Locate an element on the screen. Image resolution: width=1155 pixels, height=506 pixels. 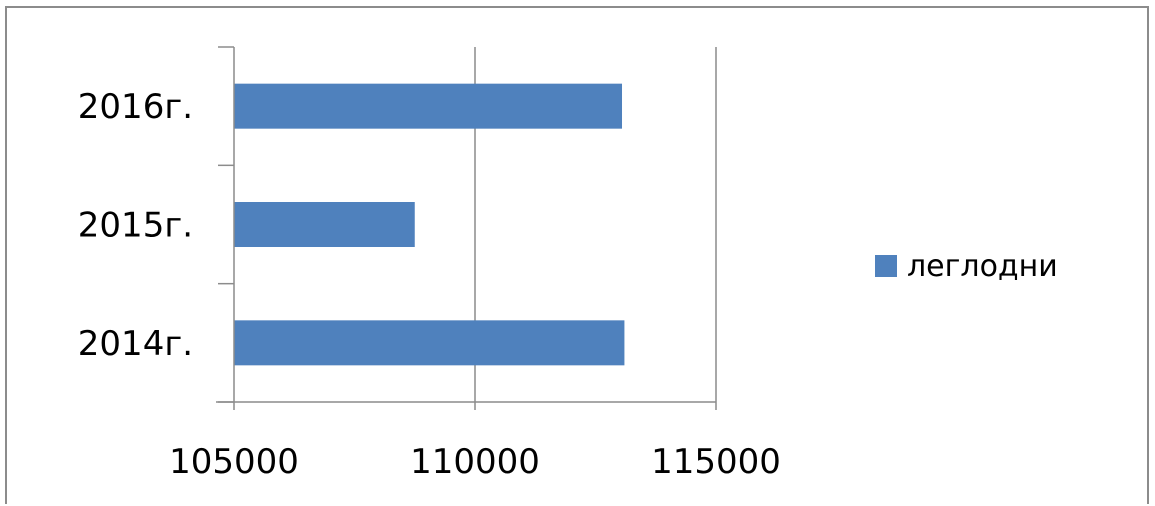
x-tick-labels: 105000 110000 115000 is located at coordinates (475, 462).